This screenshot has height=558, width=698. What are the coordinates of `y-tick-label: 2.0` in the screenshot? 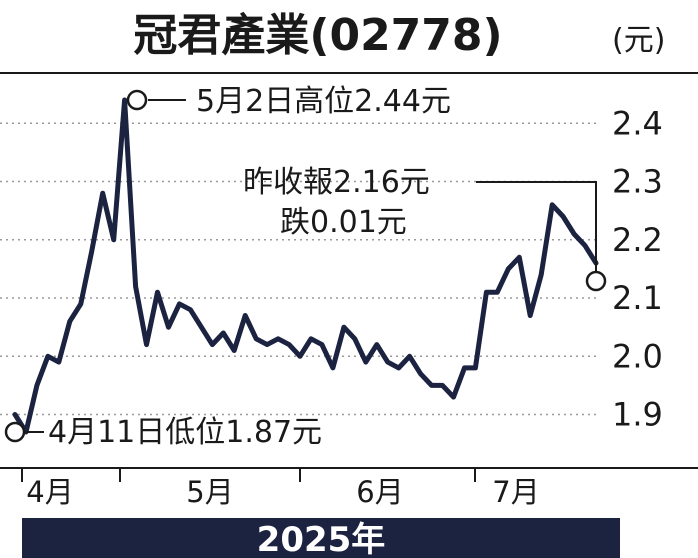 It's located at (637, 356).